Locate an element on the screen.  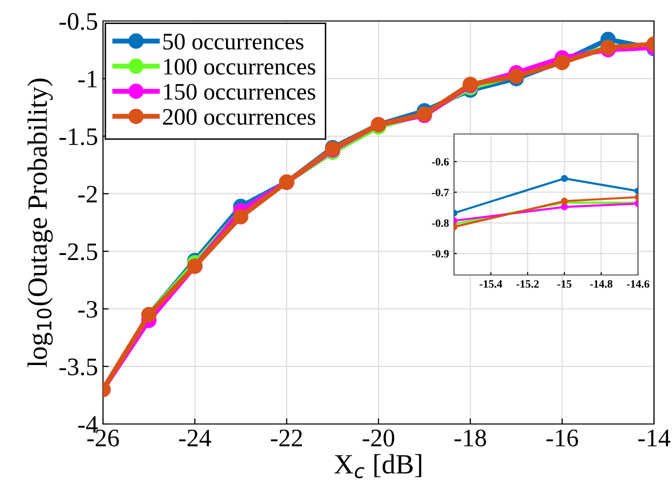
y-tick-label: -3 is located at coordinates (88, 309).